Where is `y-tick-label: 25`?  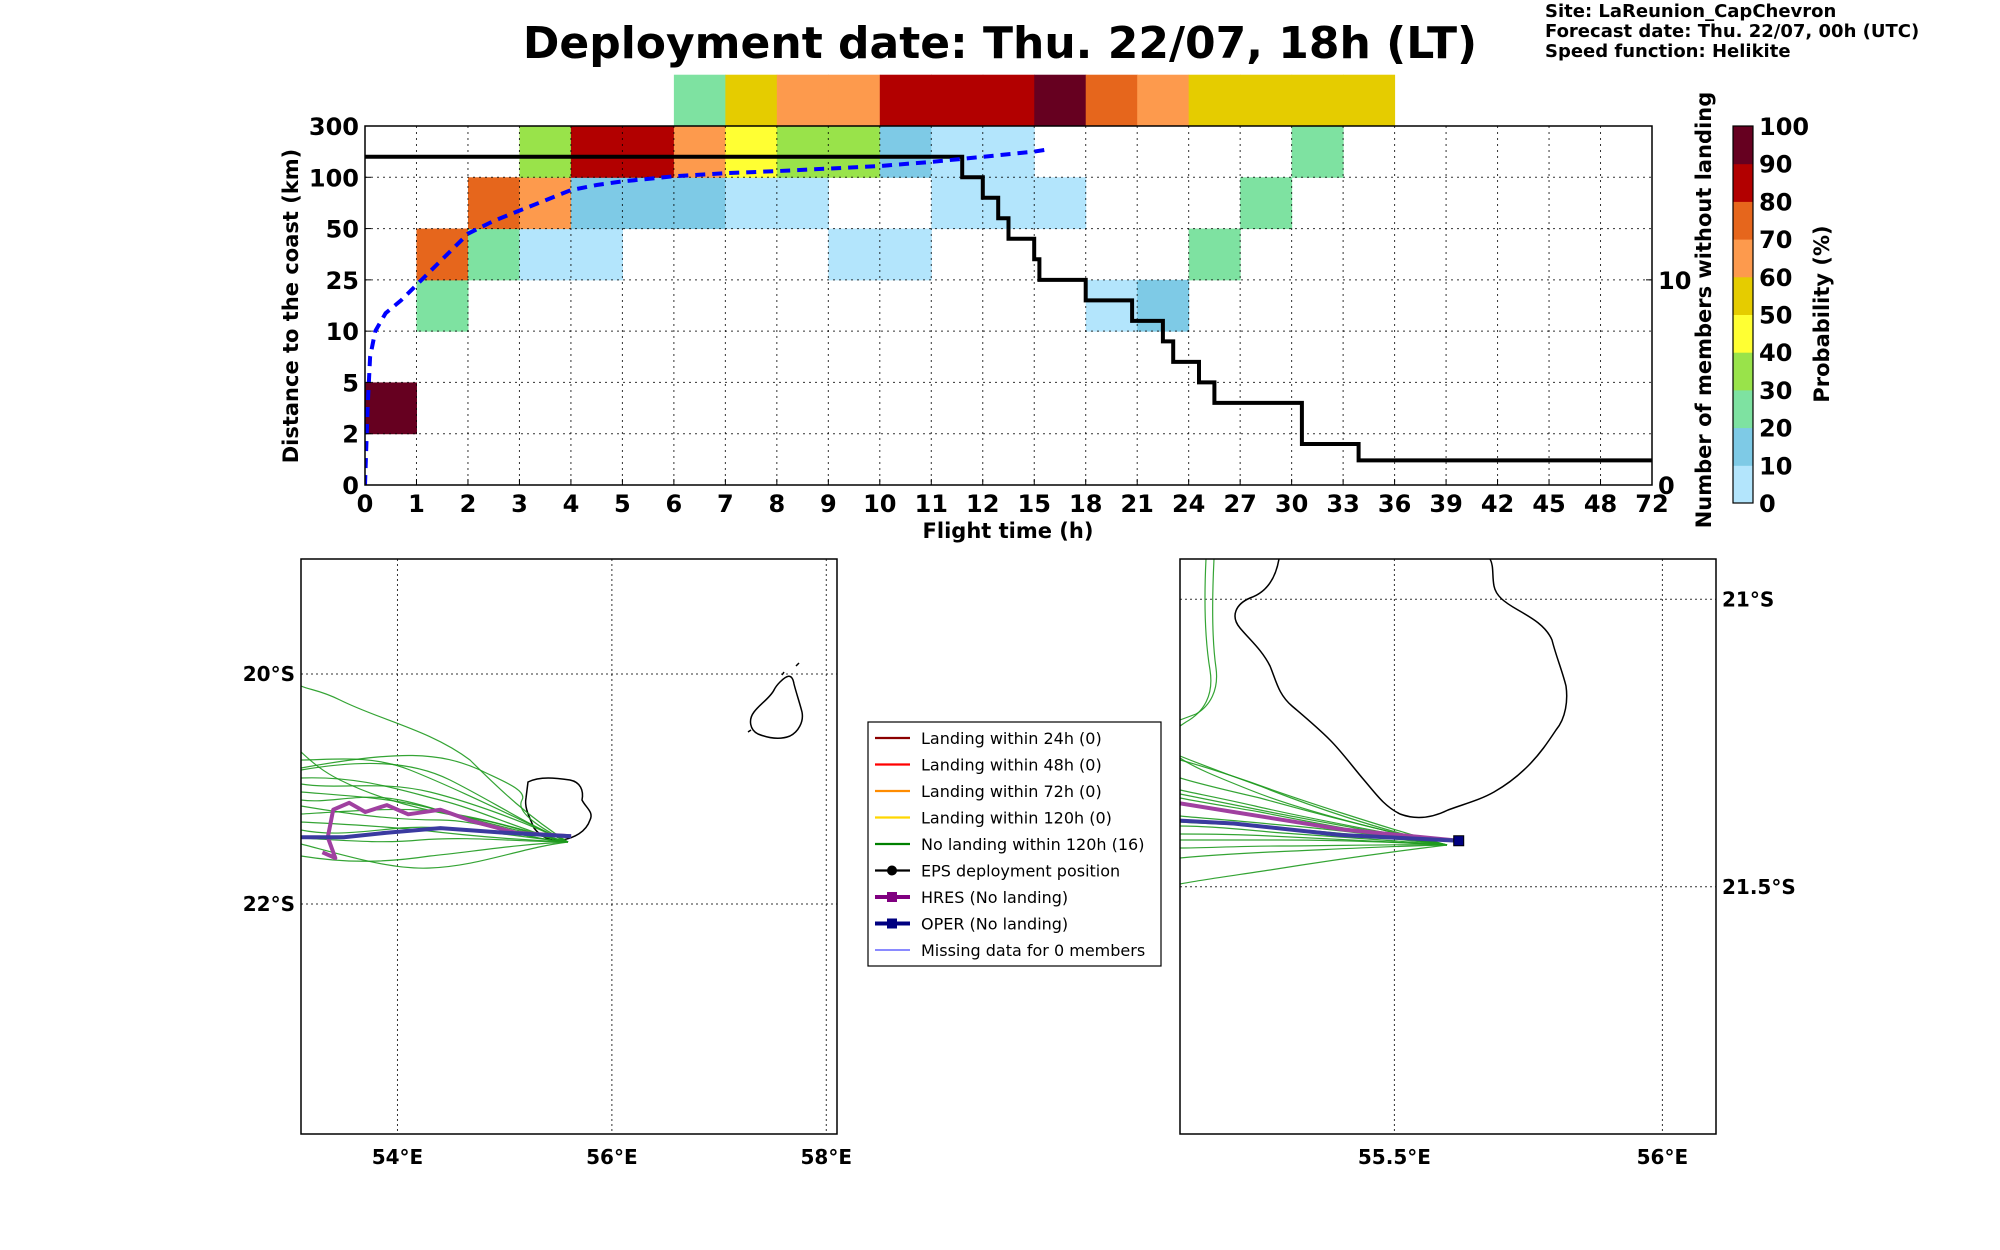 y-tick-label: 25 is located at coordinates (342, 281).